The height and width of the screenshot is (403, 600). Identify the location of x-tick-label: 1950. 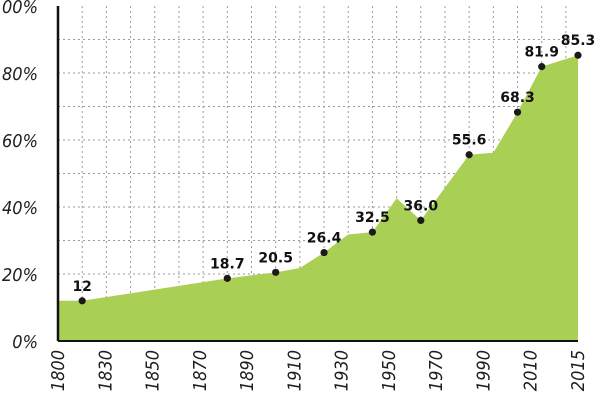
(389, 370).